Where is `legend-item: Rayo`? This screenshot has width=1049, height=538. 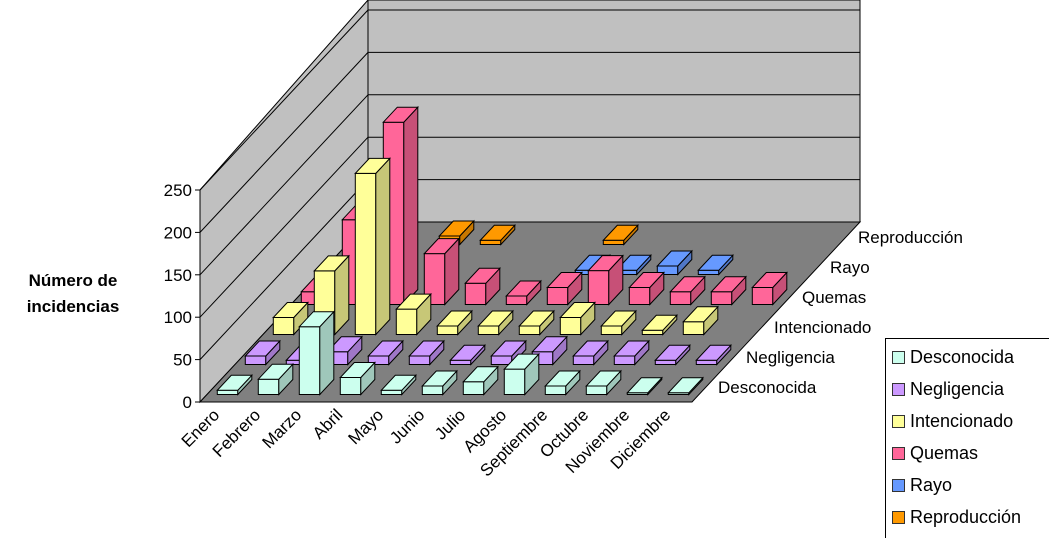
legend-item: Rayo is located at coordinates (922, 485).